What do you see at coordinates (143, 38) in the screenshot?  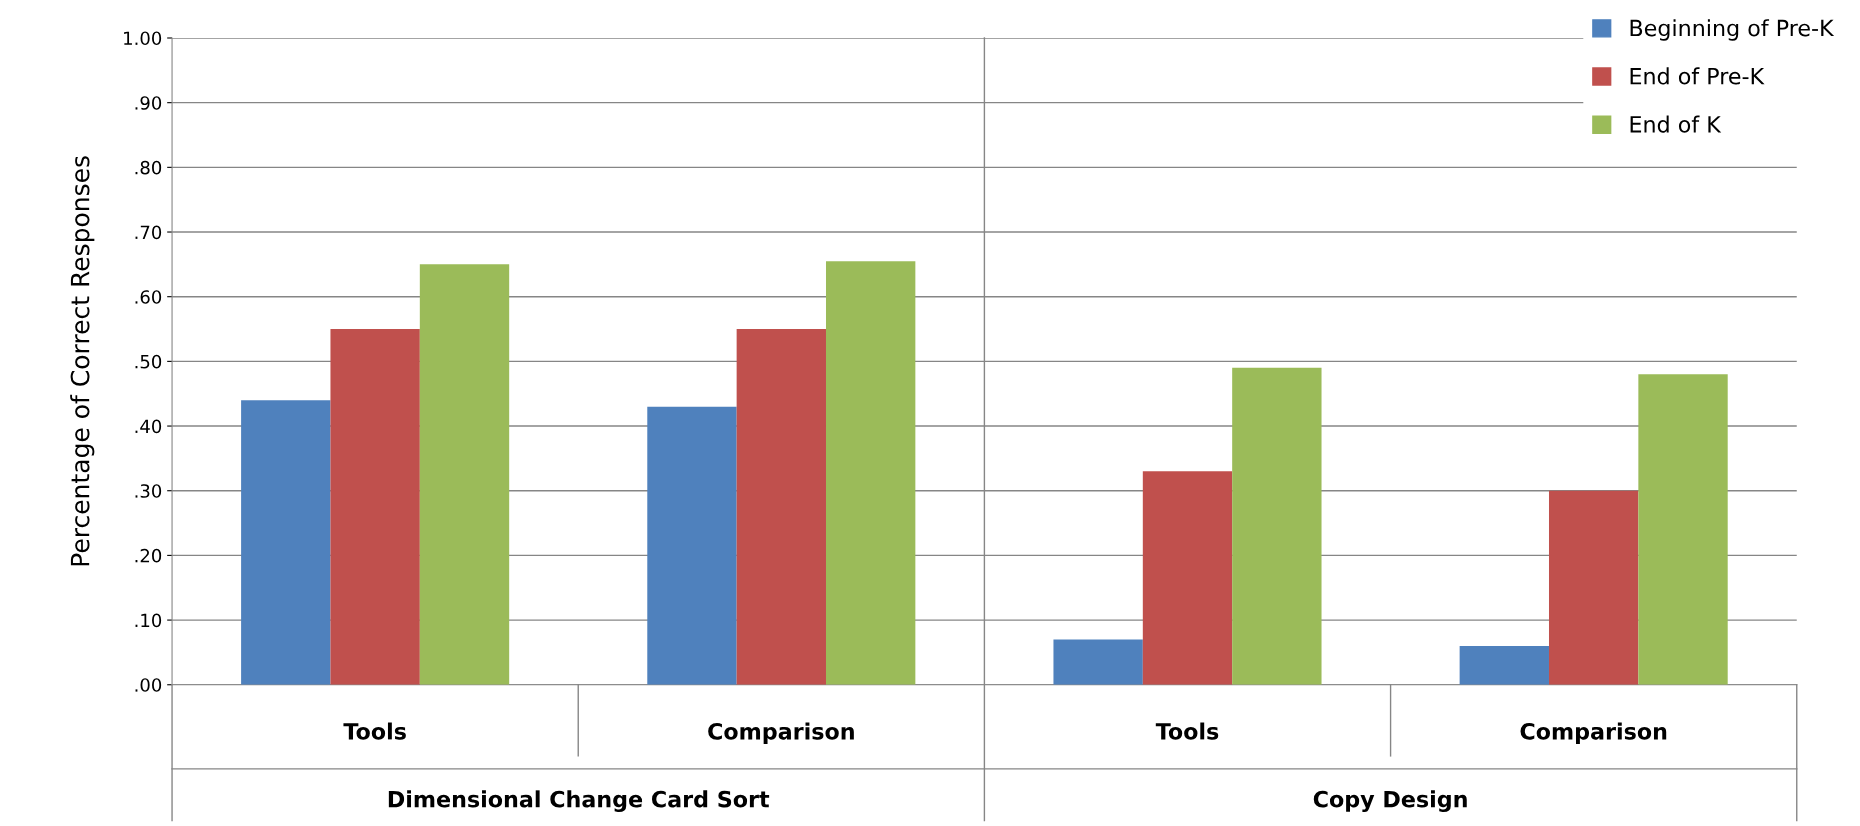 I see `y-tick-label: 1.00` at bounding box center [143, 38].